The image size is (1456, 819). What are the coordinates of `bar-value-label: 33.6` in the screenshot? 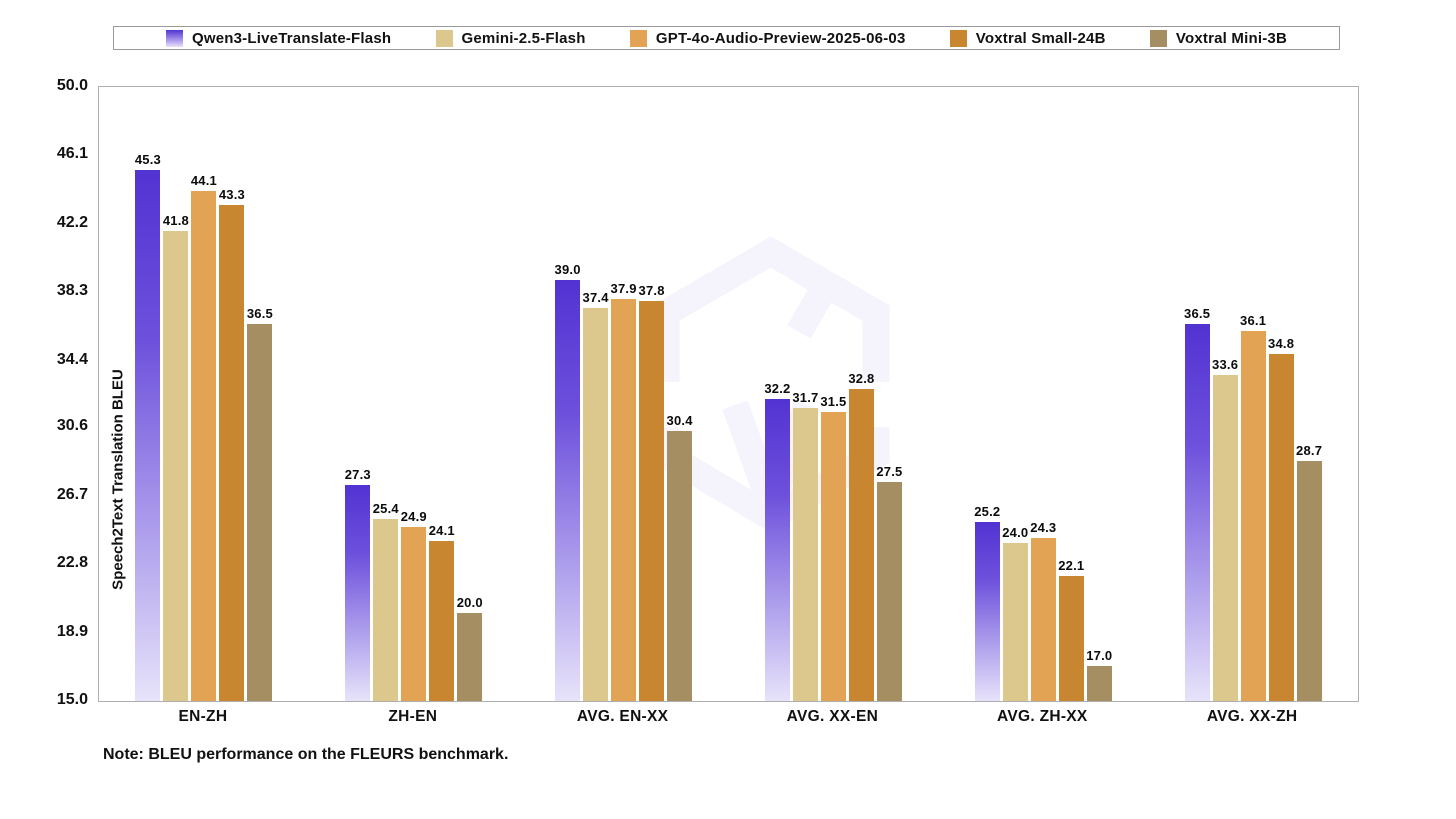 It's located at (1225, 364).